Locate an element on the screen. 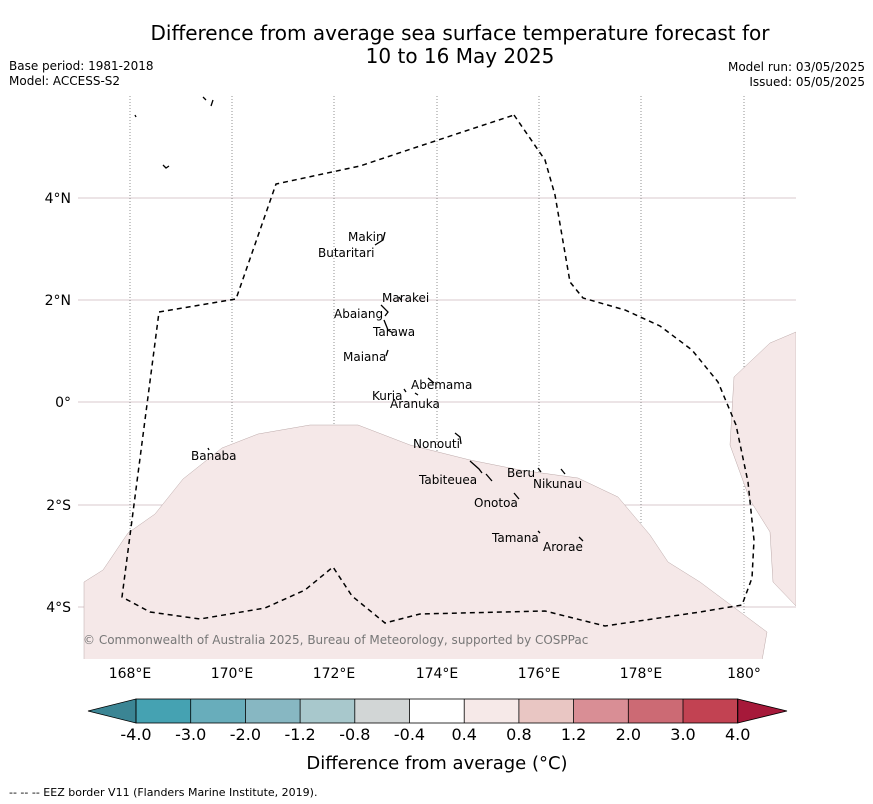  lon-label-178e: 178°E is located at coordinates (641, 674).